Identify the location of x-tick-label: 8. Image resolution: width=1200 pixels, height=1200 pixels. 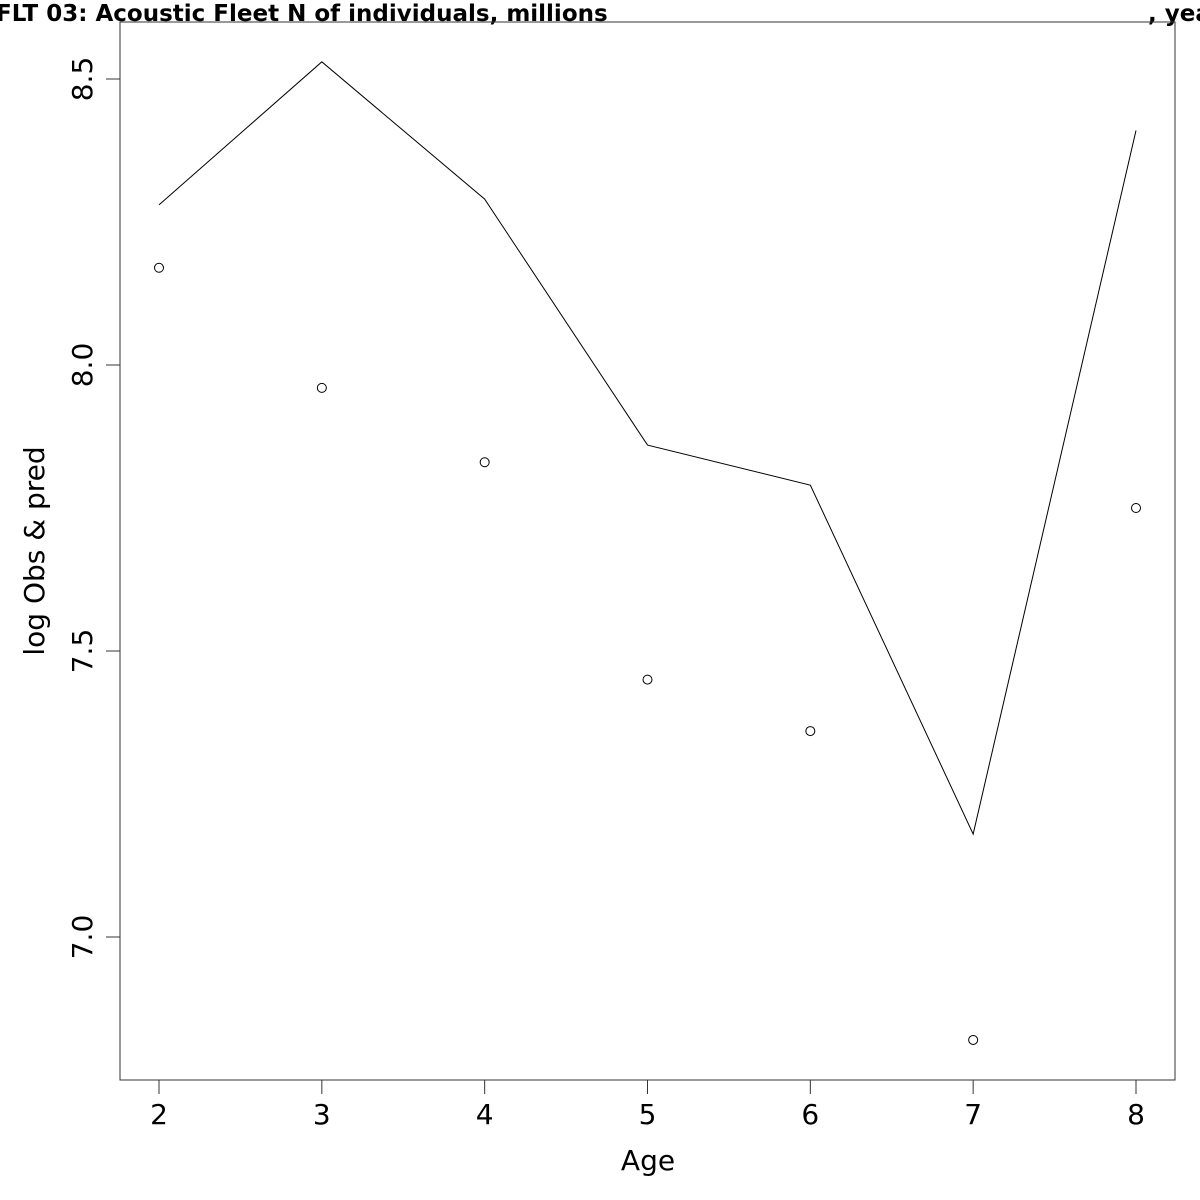
(1136, 1114).